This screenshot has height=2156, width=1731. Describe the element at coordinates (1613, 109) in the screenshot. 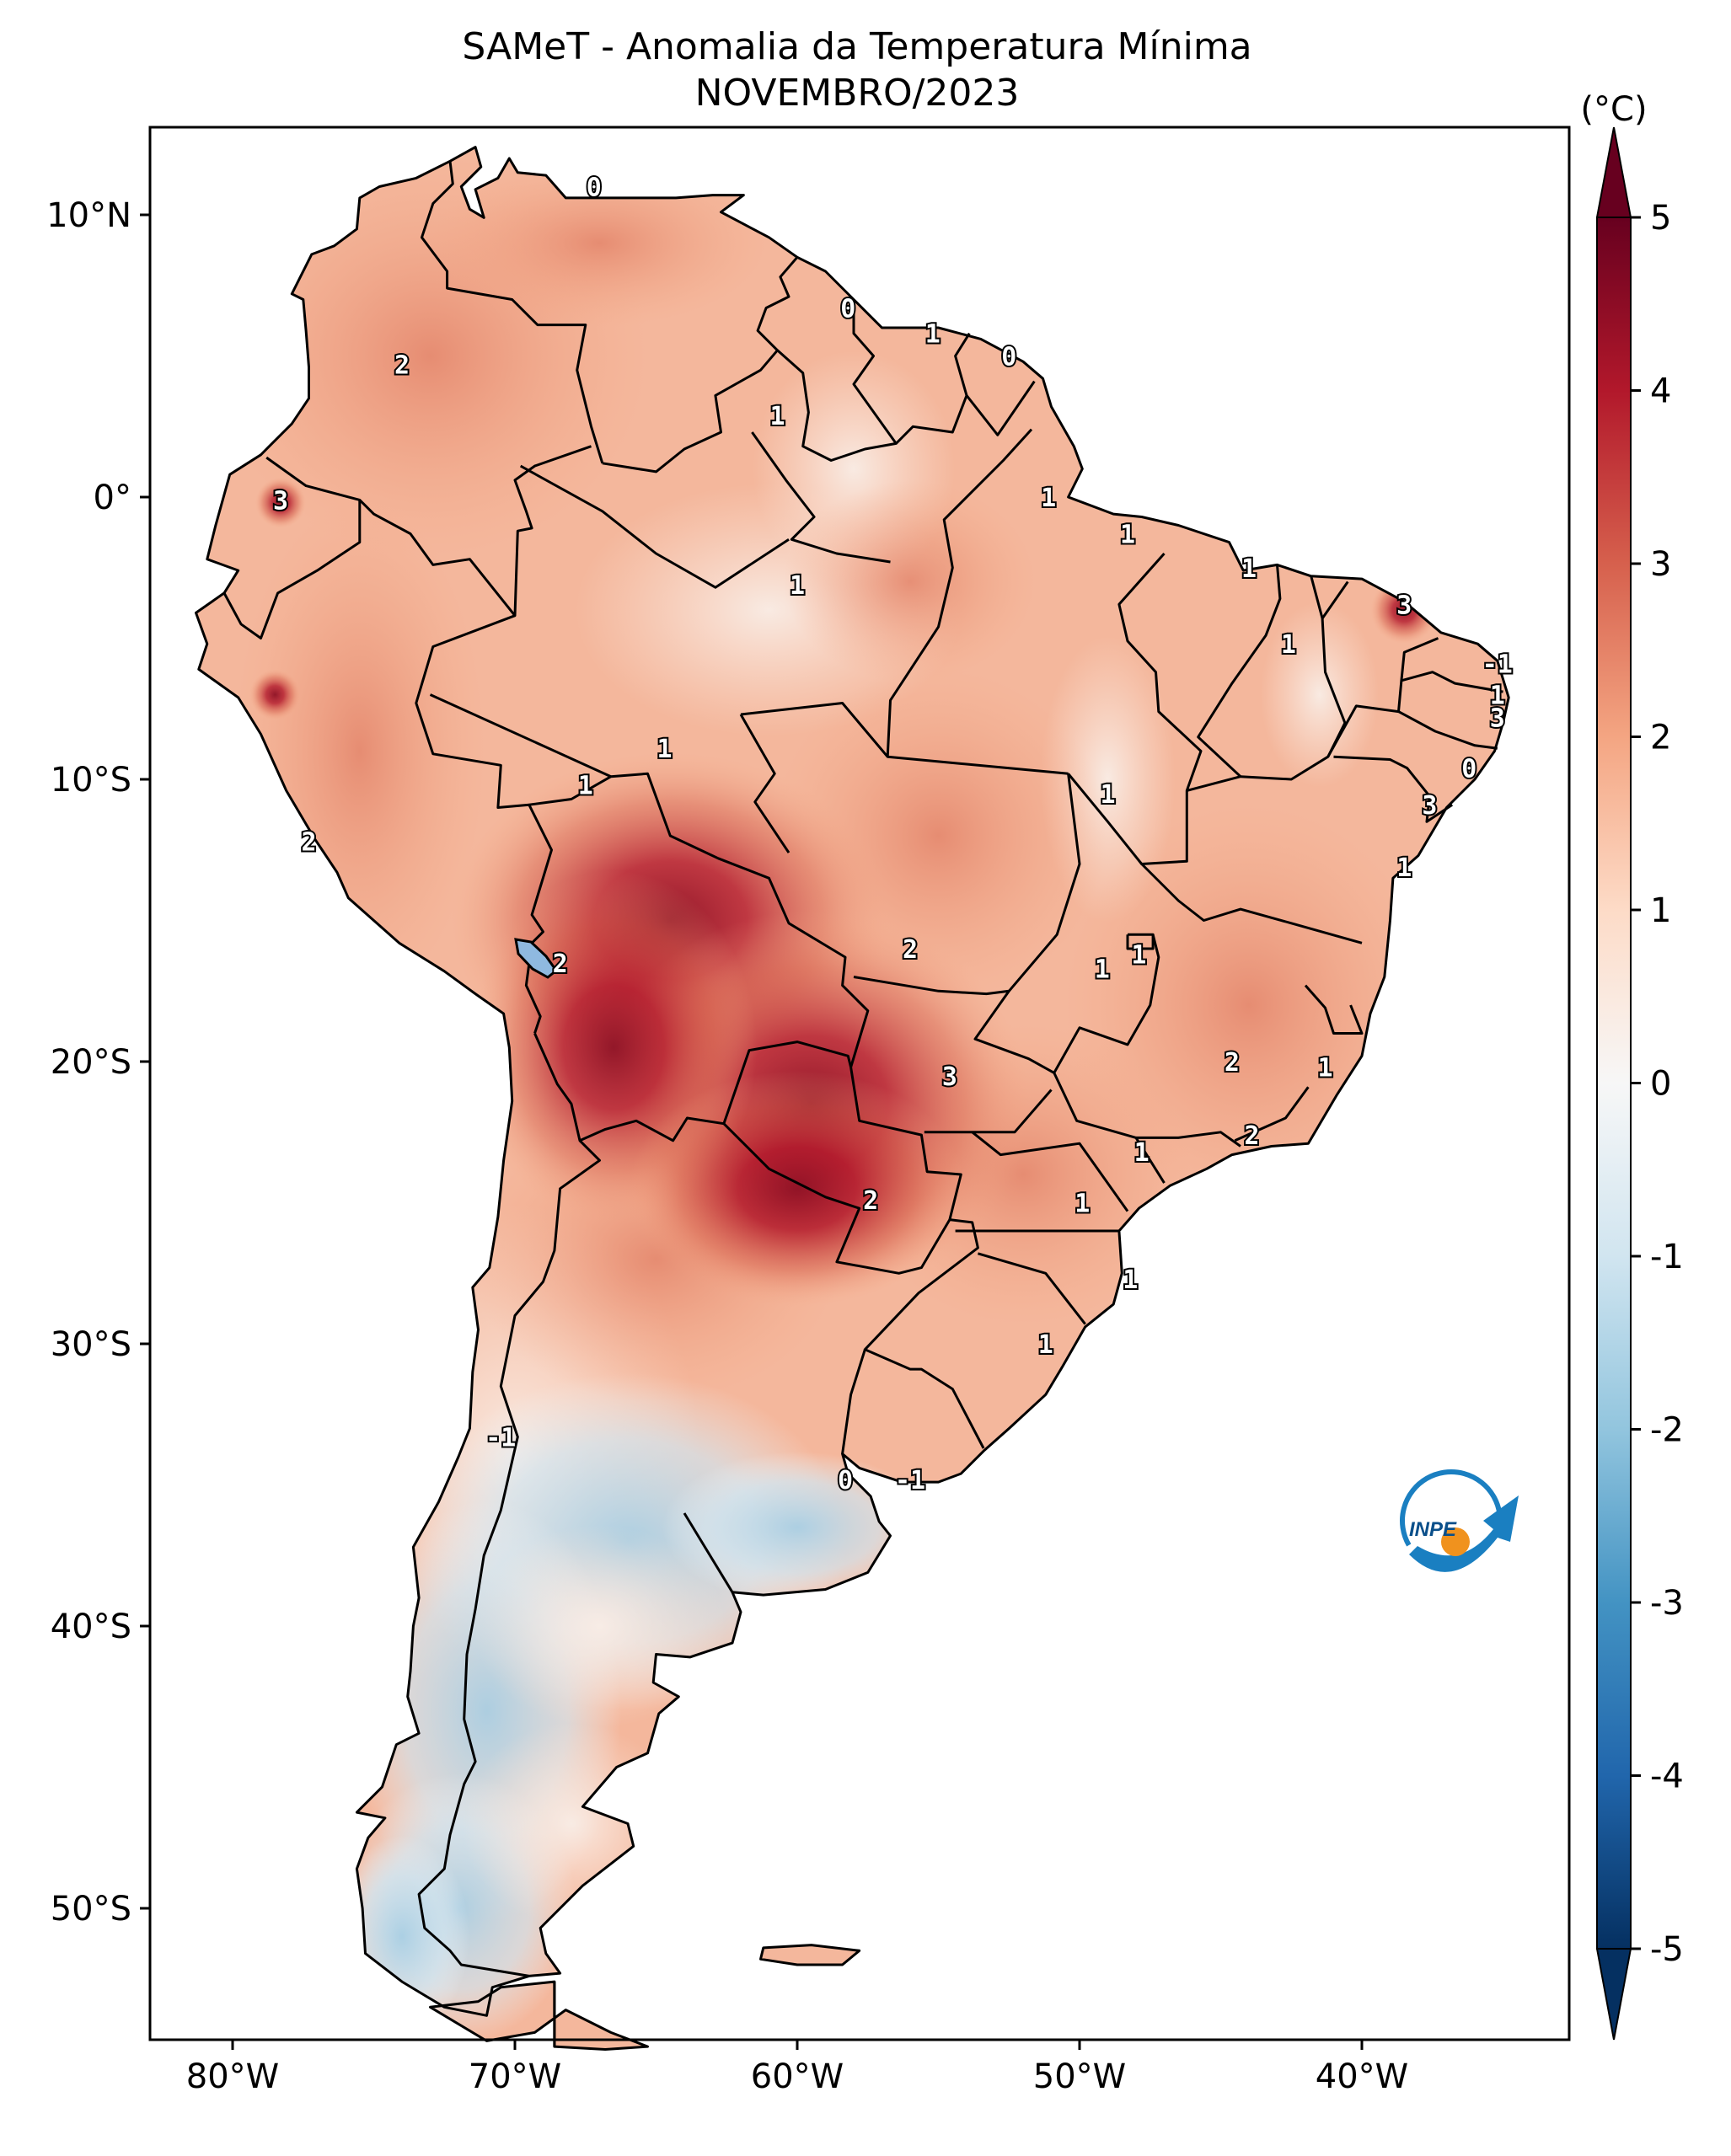

I see `colorbar-unit: (°C)` at that location.